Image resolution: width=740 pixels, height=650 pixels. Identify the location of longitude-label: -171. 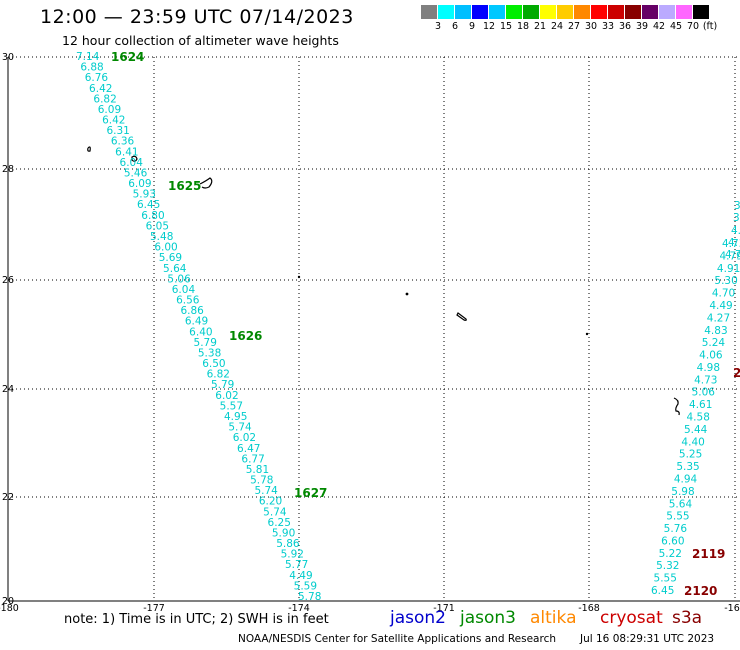
(444, 608).